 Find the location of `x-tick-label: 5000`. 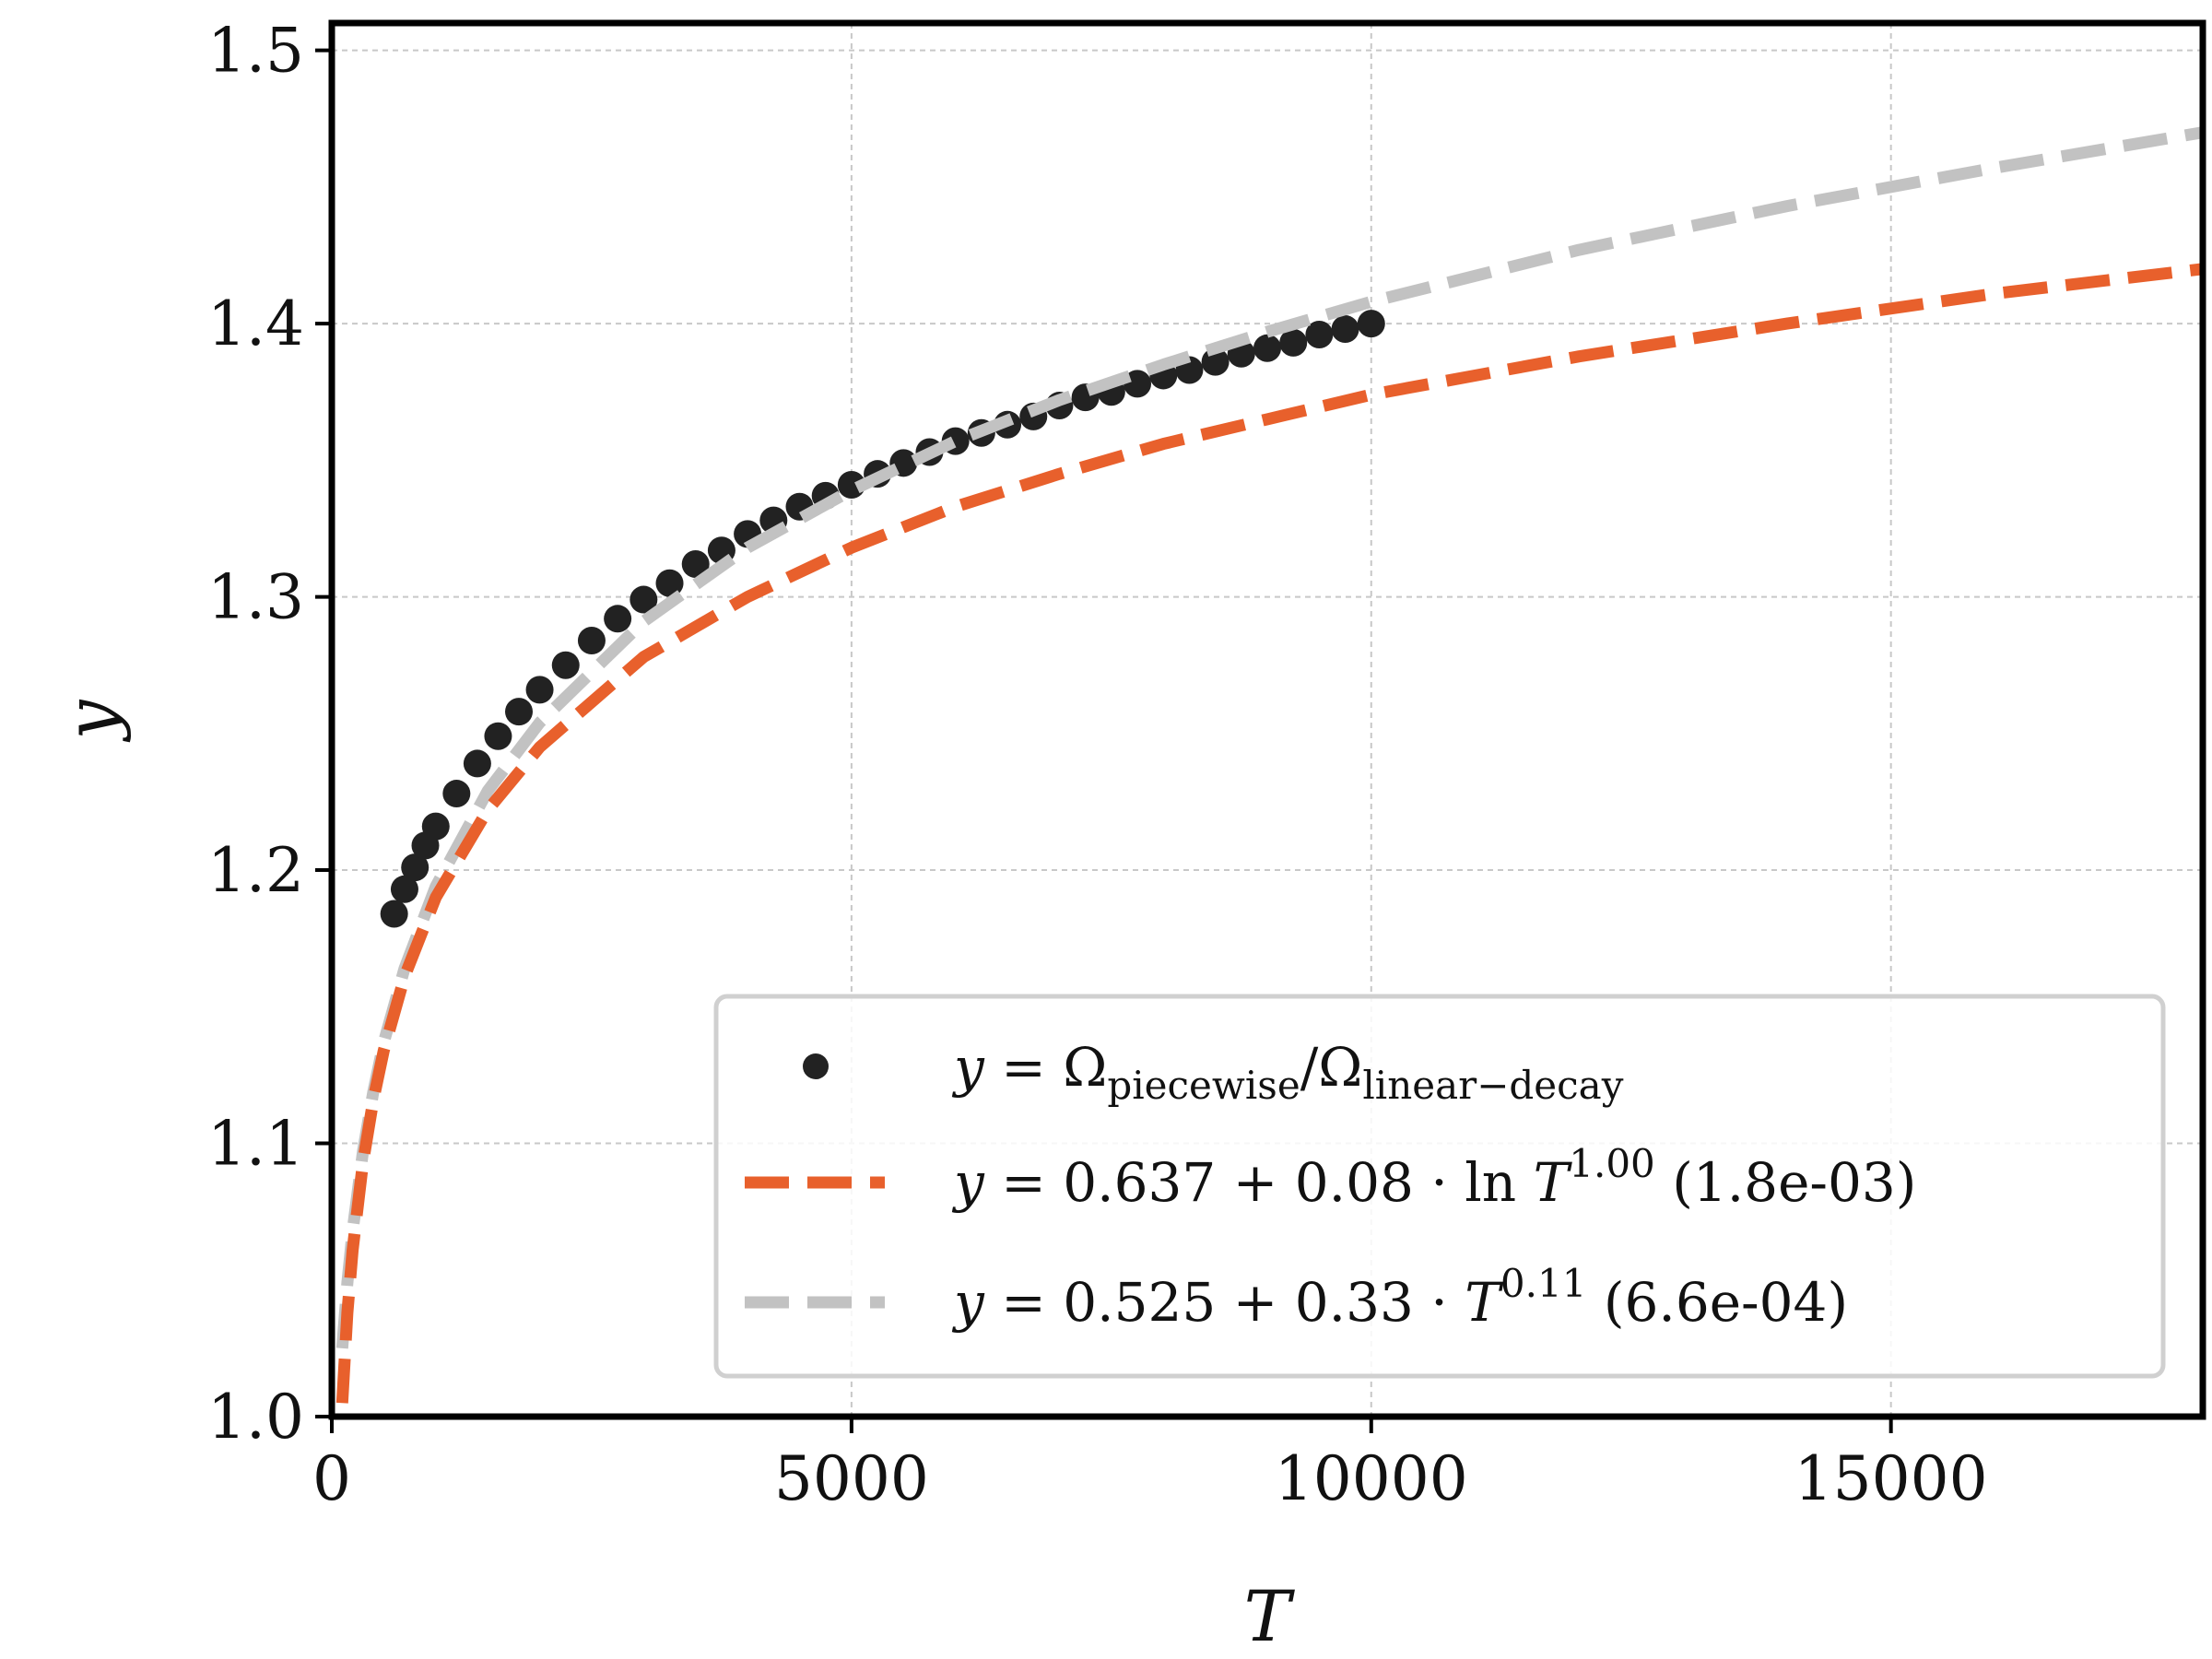

x-tick-label: 5000 is located at coordinates (851, 1478).